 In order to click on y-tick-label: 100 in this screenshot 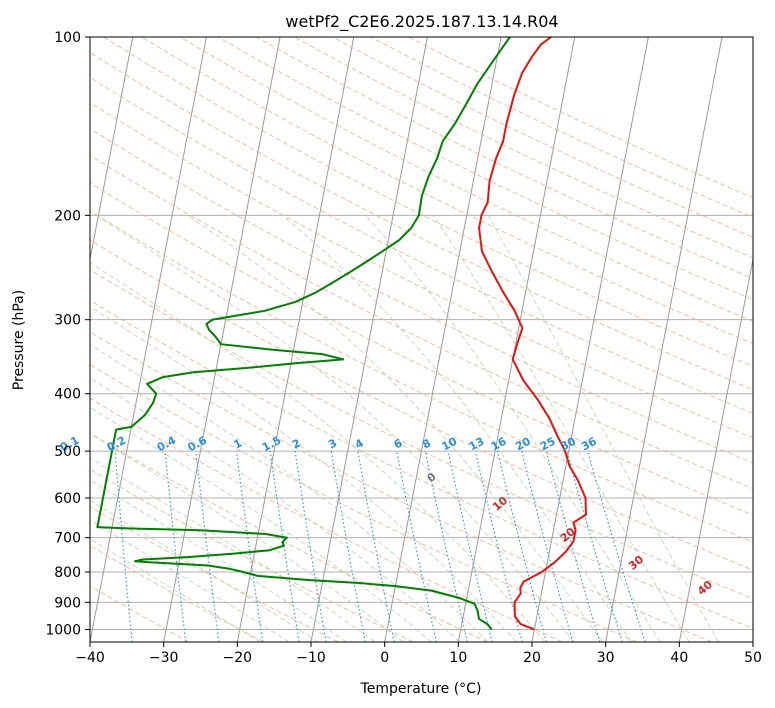, I will do `click(67, 38)`.